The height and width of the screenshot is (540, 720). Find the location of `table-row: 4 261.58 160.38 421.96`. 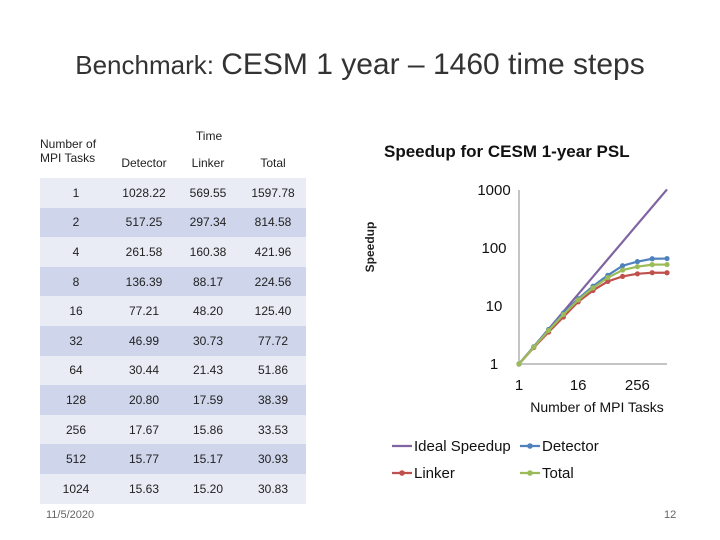

table-row: 4 261.58 160.38 421.96 is located at coordinates (173, 252).